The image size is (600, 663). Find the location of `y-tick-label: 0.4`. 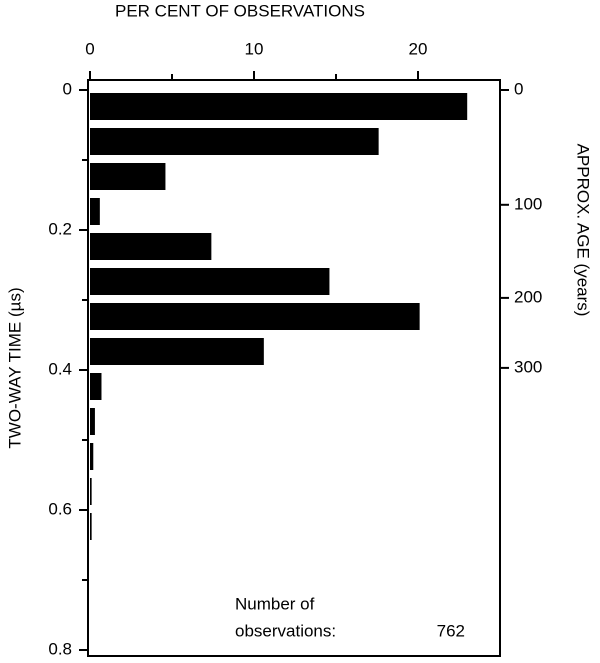

y-tick-label: 0.4 is located at coordinates (60, 368).